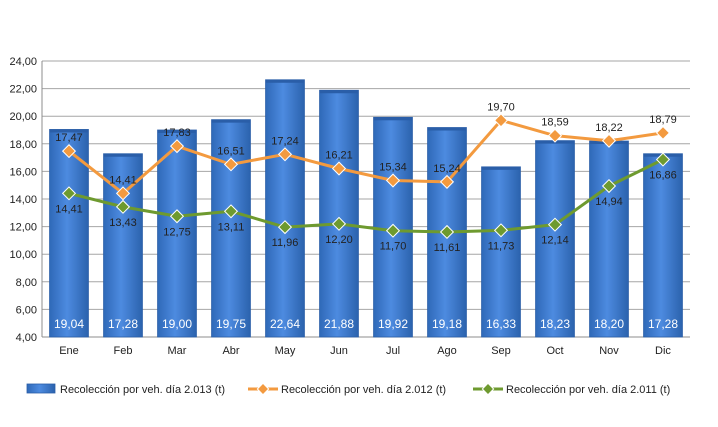 The width and height of the screenshot is (718, 427). What do you see at coordinates (23, 228) in the screenshot?
I see `y-tick-label: 12,00` at bounding box center [23, 228].